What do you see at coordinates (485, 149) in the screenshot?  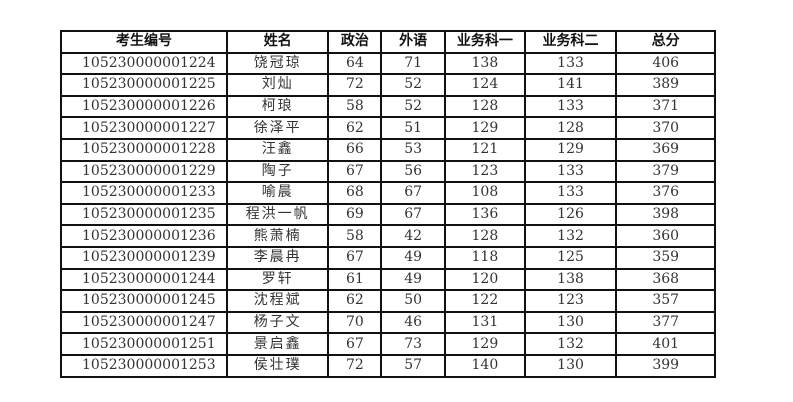 I see `cell-subject-one: 121` at bounding box center [485, 149].